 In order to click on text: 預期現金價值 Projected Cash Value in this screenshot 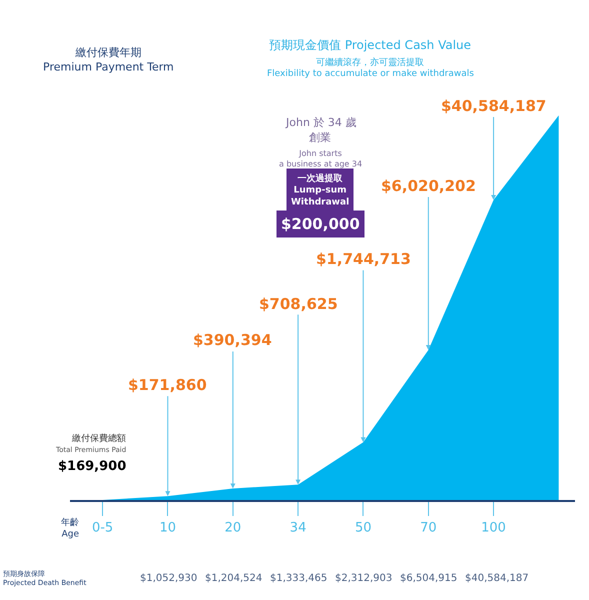, I will do `click(370, 45)`.